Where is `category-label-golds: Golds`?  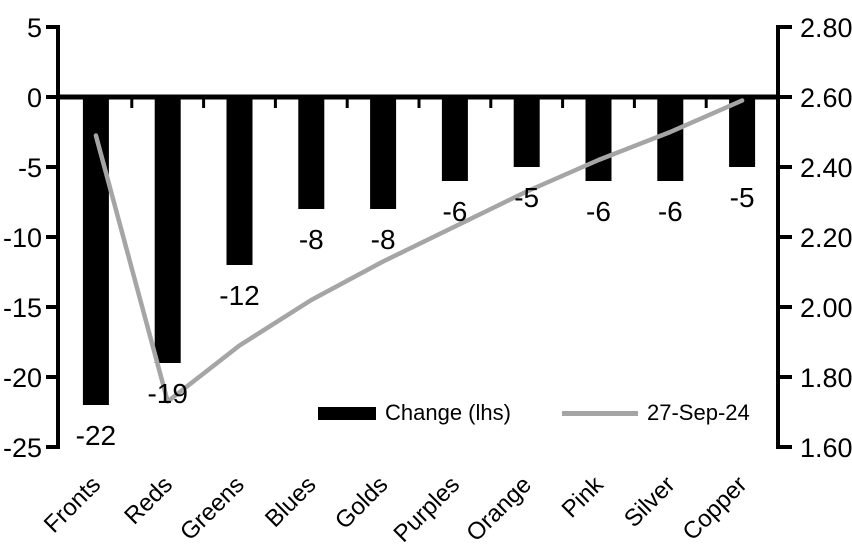 category-label-golds: Golds is located at coordinates (361, 502).